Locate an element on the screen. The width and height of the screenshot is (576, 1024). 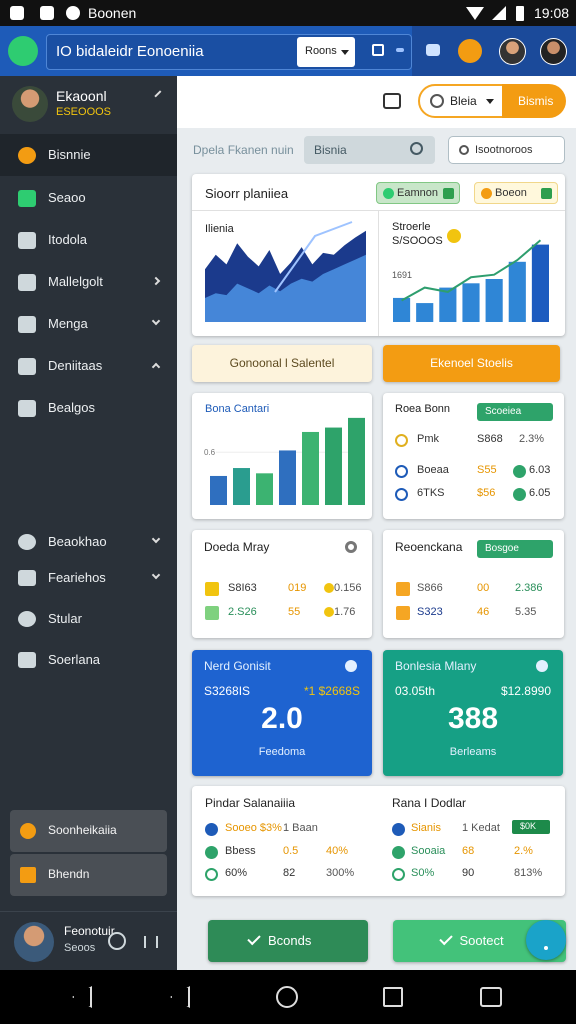
stat-foot: Feedoma is located at coordinates (282, 752).